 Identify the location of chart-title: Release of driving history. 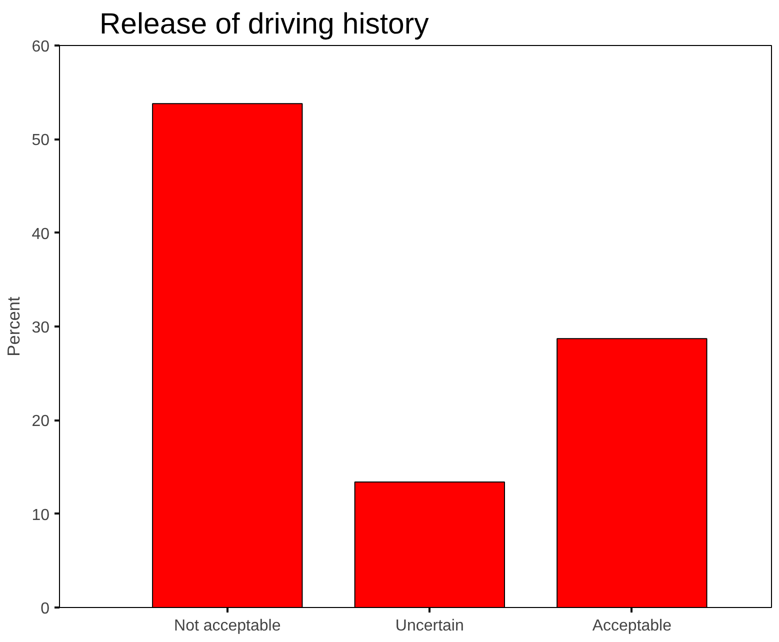
(265, 24).